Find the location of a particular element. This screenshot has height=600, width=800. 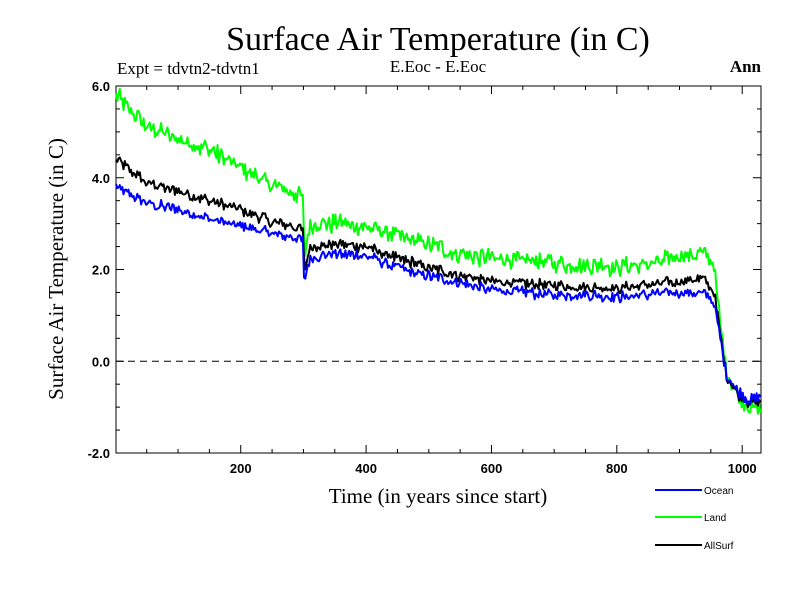

y-tick-label: -2.0 is located at coordinates (99, 453).